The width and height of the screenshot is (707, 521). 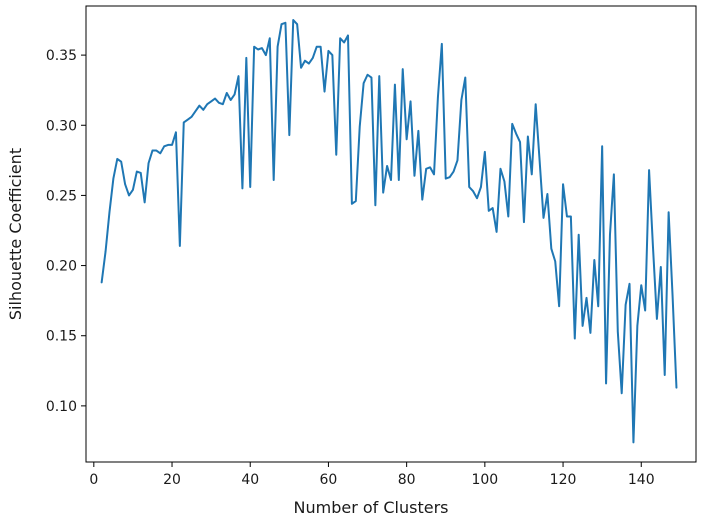 I want to click on y-tick-label: 0.35, so click(x=61, y=56).